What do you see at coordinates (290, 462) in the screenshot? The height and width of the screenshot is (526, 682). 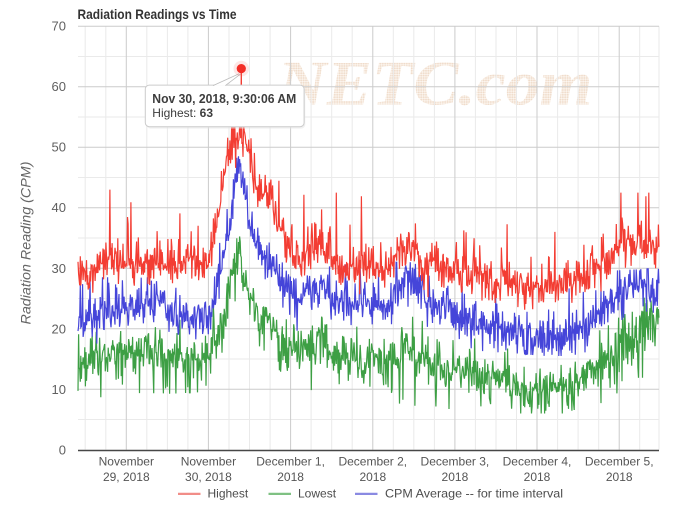 I see `svg-text: December 1,` at bounding box center [290, 462].